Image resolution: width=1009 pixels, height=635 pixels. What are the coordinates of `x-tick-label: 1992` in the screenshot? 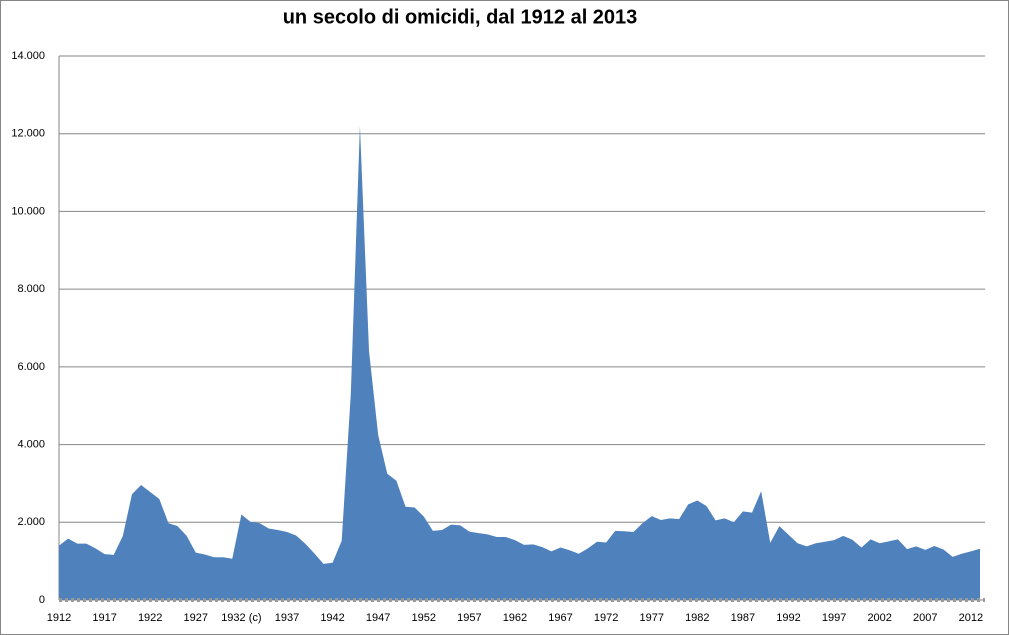 It's located at (788, 618).